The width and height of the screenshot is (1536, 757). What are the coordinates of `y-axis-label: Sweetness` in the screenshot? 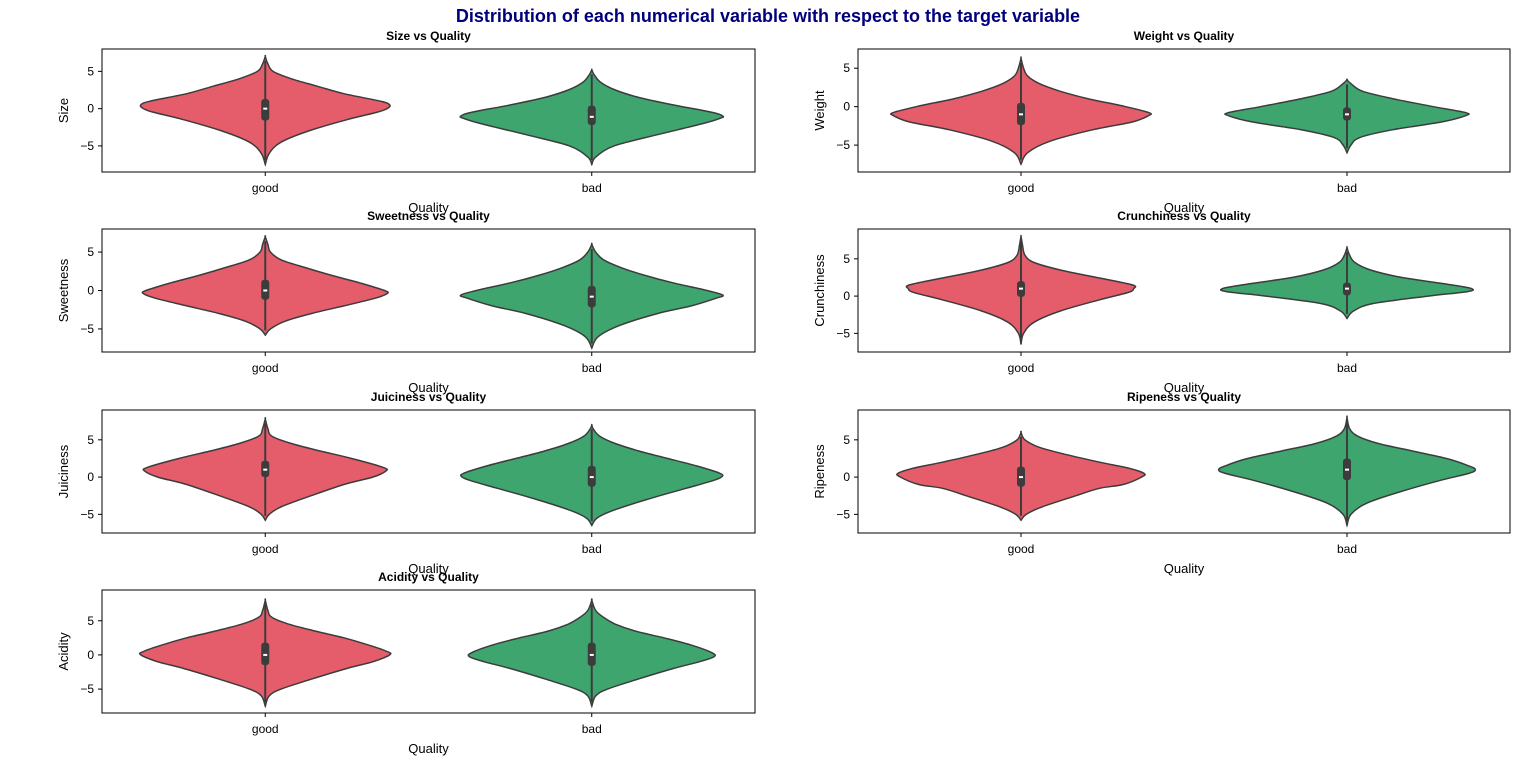 It's located at (63, 290).